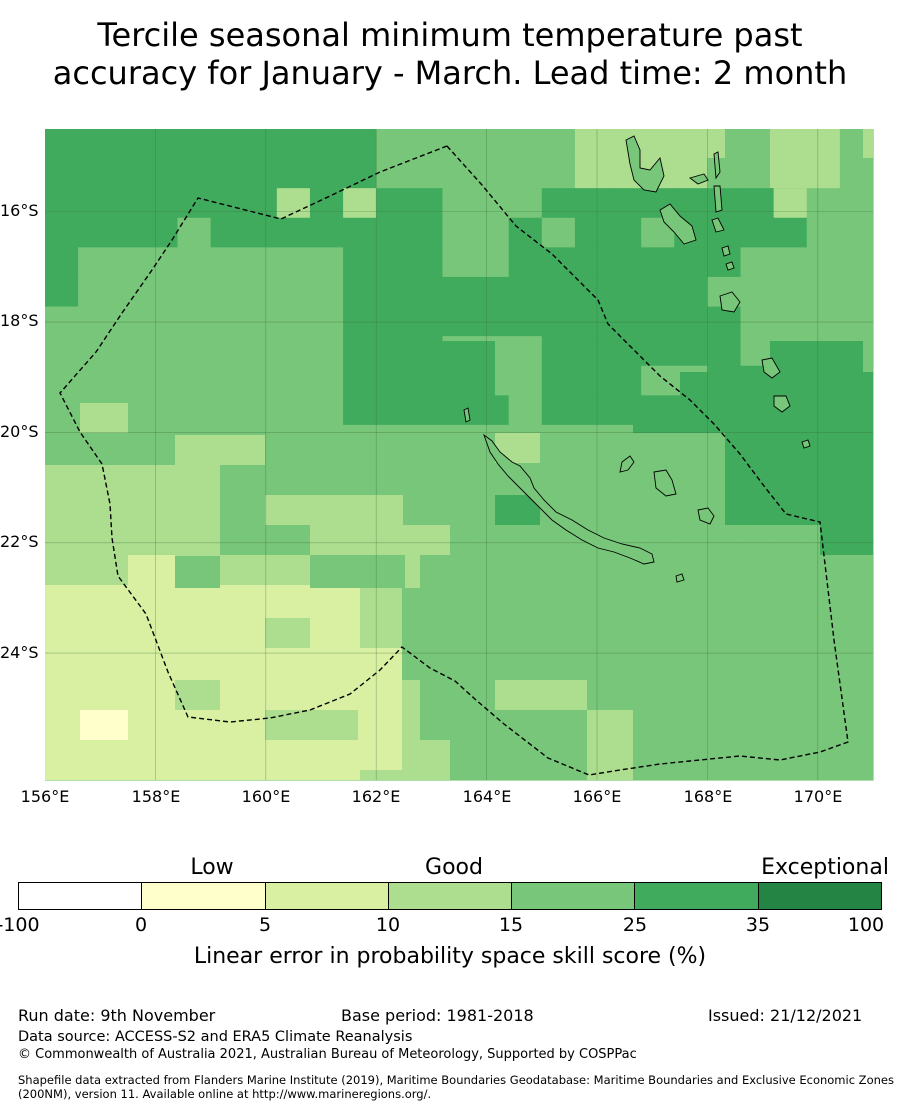 Image resolution: width=900 pixels, height=1110 pixels. Describe the element at coordinates (708, 796) in the screenshot. I see `lon-label-168e: 168°E` at that location.